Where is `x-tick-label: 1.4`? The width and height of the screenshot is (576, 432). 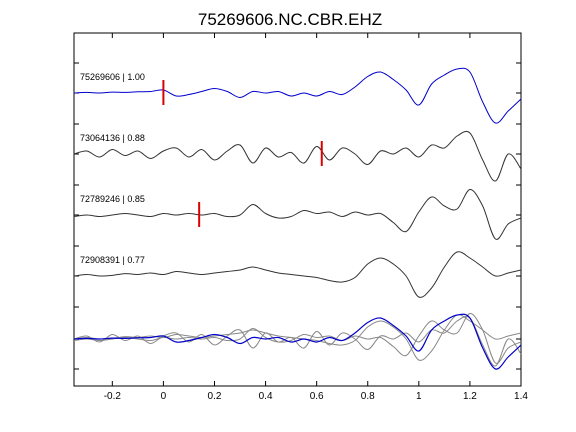
x-tick-label: 1.4 is located at coordinates (521, 396).